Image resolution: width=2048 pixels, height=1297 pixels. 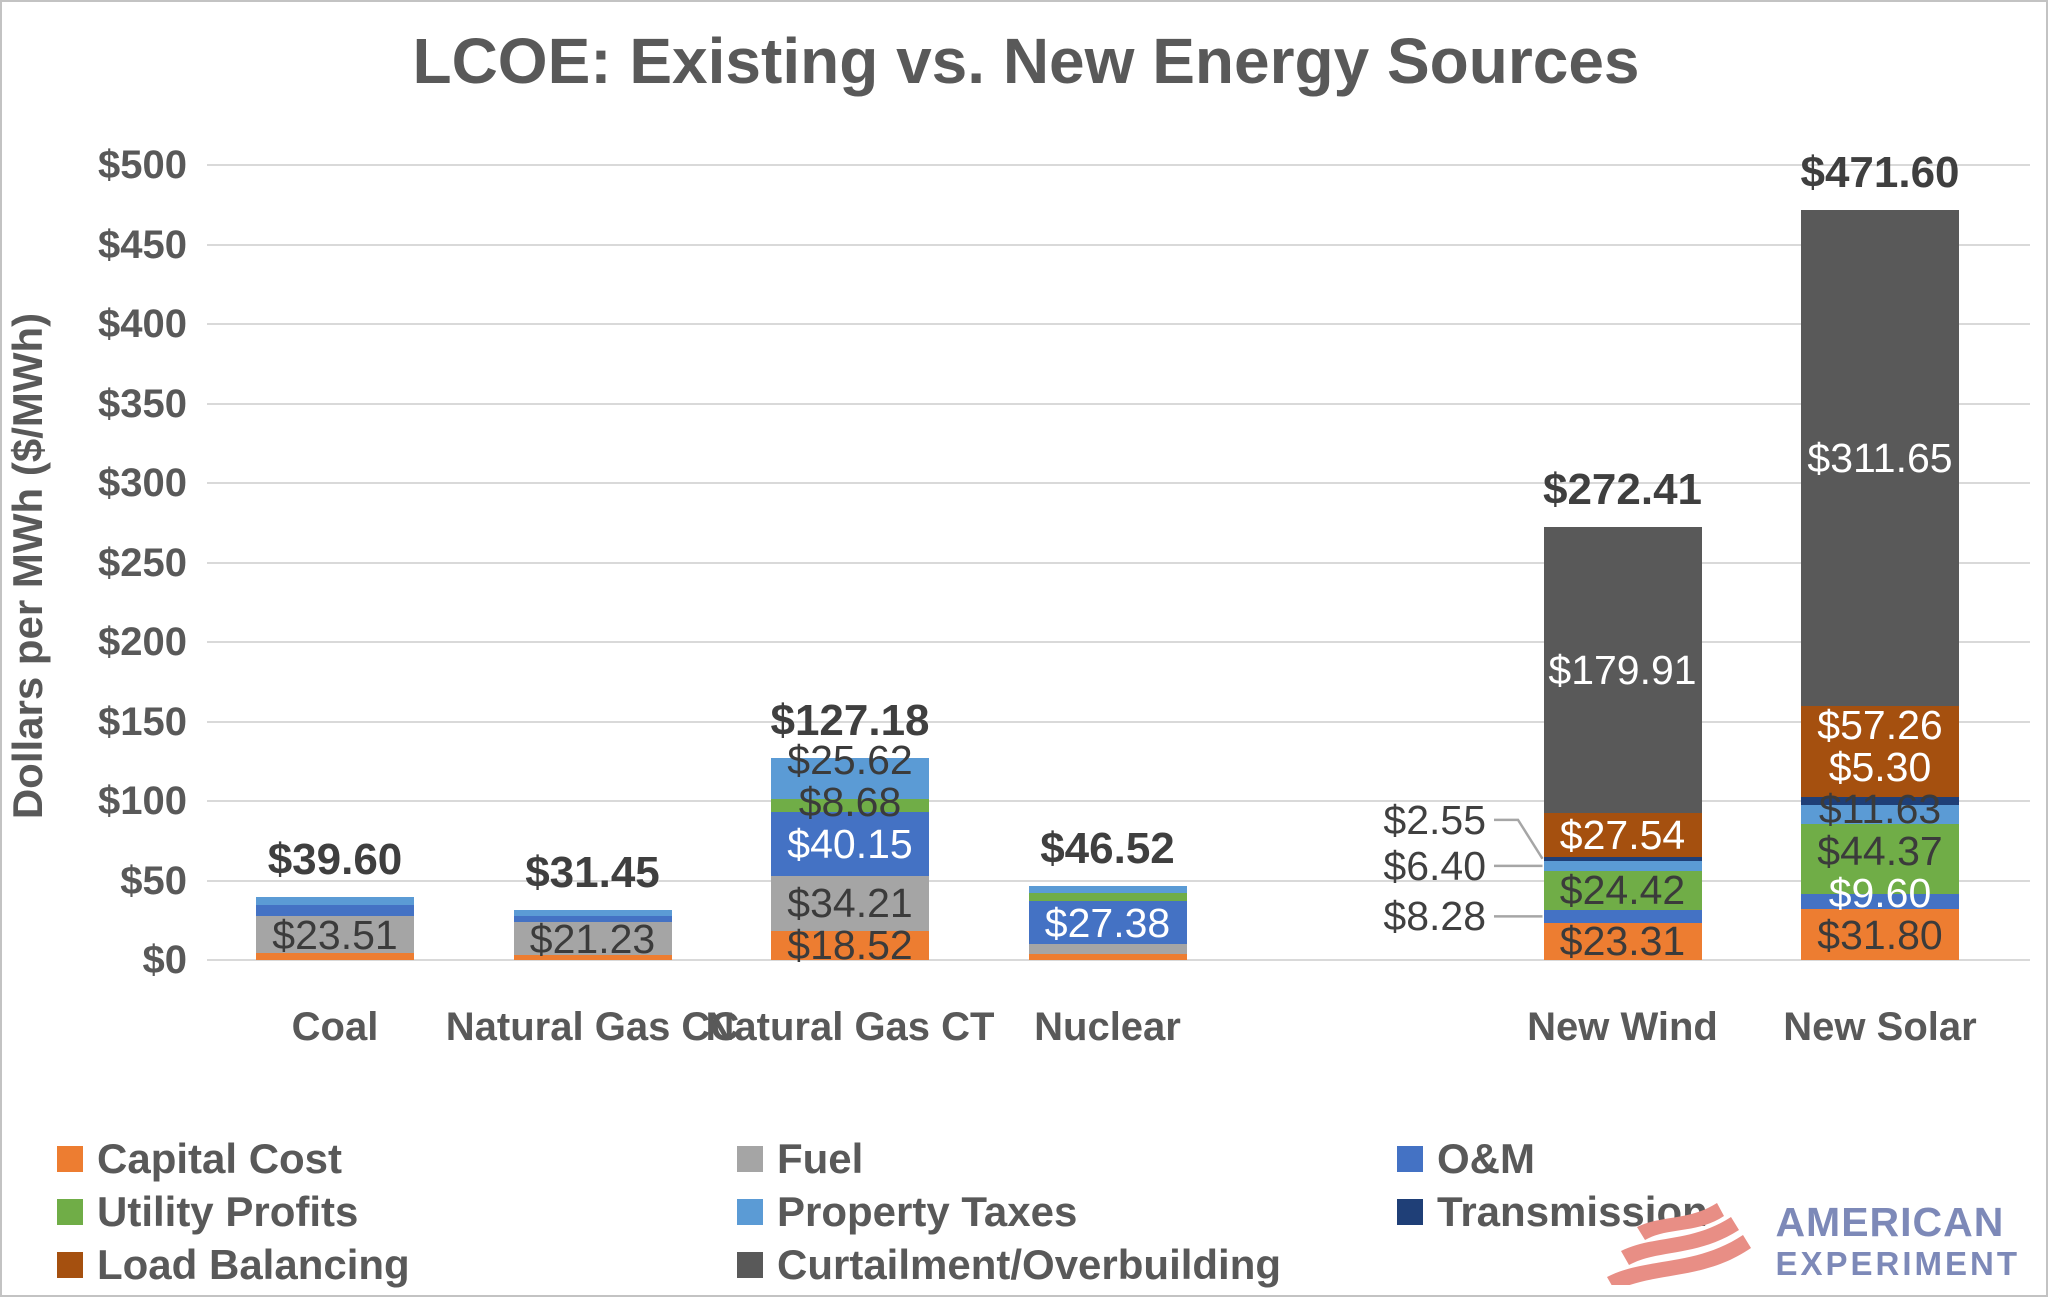 What do you see at coordinates (592, 1027) in the screenshot?
I see `x-category-natural-gas-cc: Natural Gas CC` at bounding box center [592, 1027].